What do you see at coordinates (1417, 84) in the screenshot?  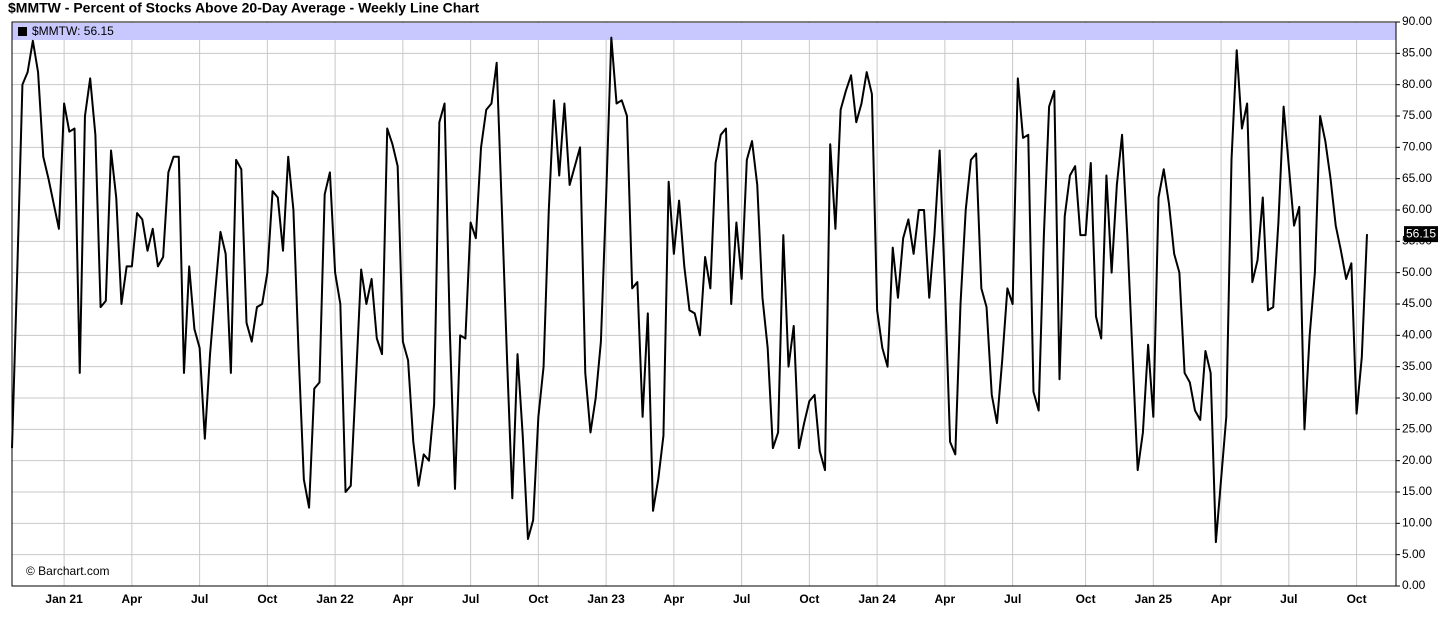 I see `y-tick-label: 80.00` at bounding box center [1417, 84].